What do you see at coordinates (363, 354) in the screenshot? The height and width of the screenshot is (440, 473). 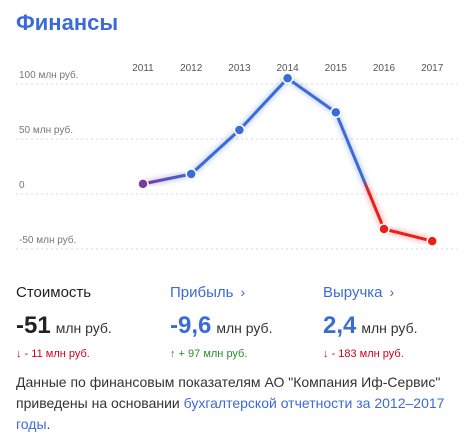 I see `metric-revenue-delta: ↓ - 183 млн руб.` at bounding box center [363, 354].